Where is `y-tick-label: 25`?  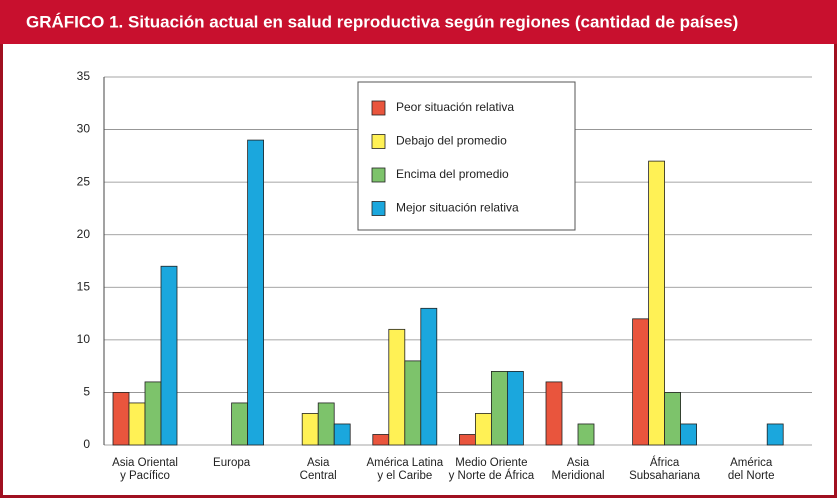 y-tick-label: 25 is located at coordinates (84, 181).